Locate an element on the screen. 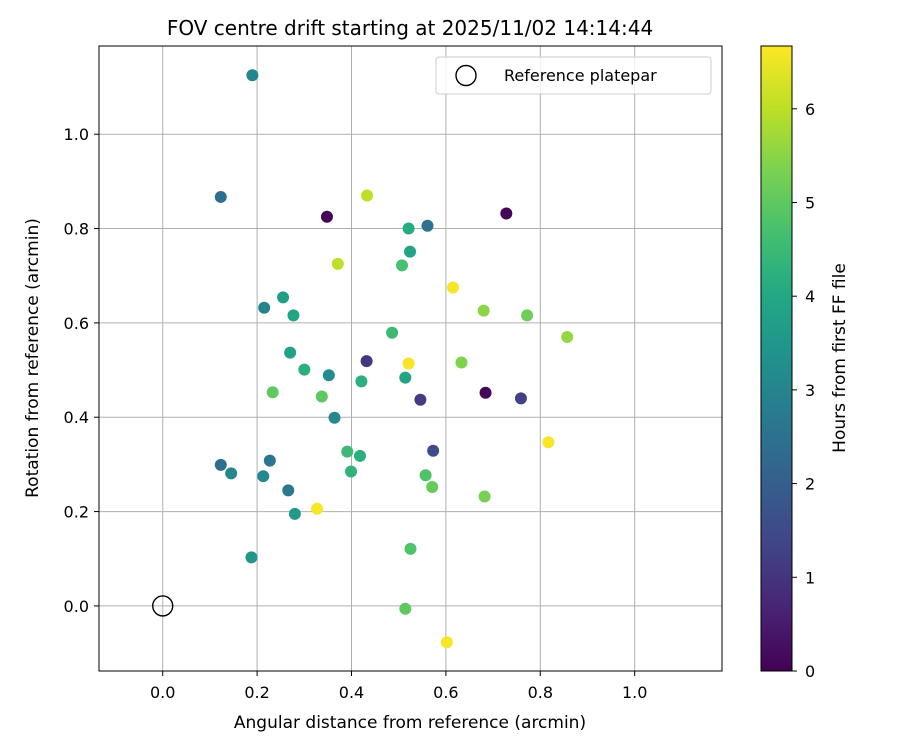 The width and height of the screenshot is (900, 750). colorbar-label: Hours from first FF file is located at coordinates (840, 358).